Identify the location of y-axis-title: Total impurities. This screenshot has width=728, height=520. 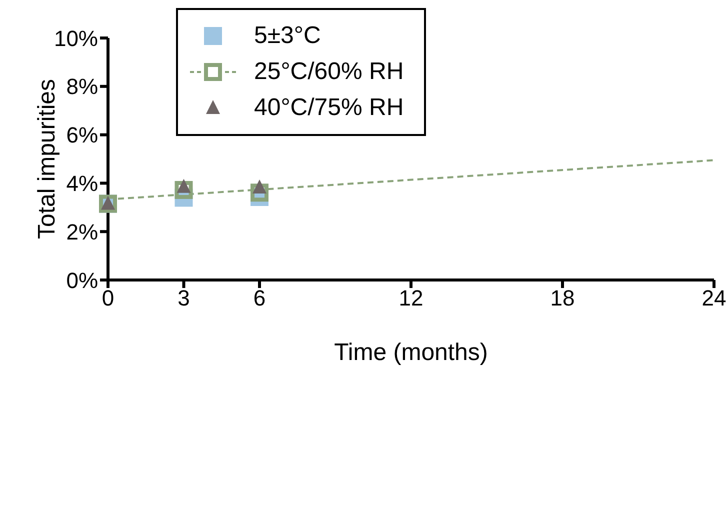
(47, 159).